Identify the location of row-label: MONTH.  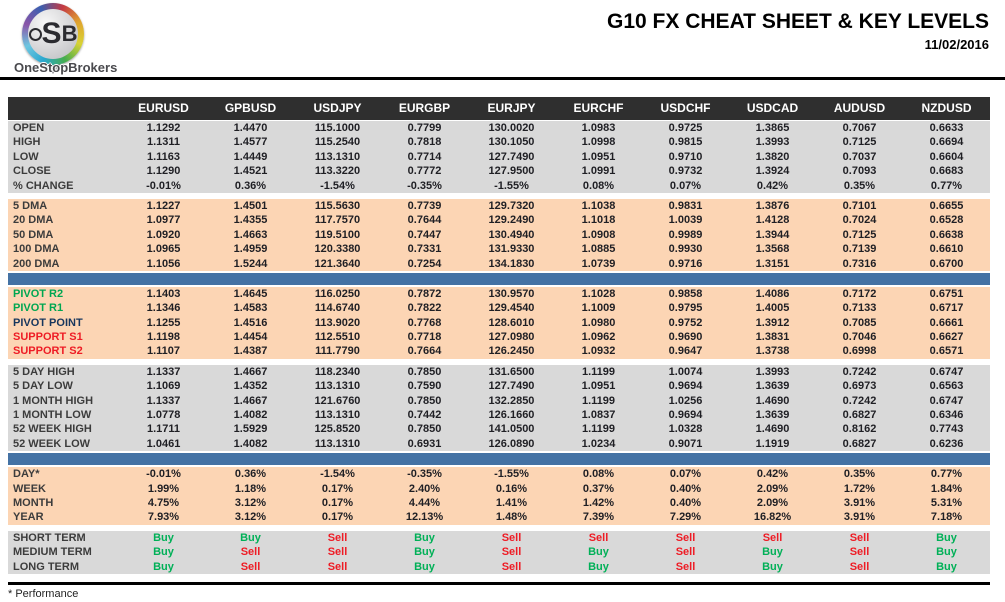
(33, 502).